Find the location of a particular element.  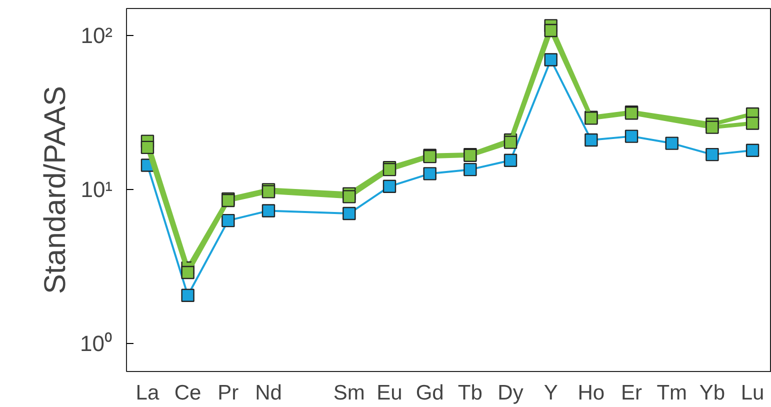

x-tick-label: Y is located at coordinates (551, 393).